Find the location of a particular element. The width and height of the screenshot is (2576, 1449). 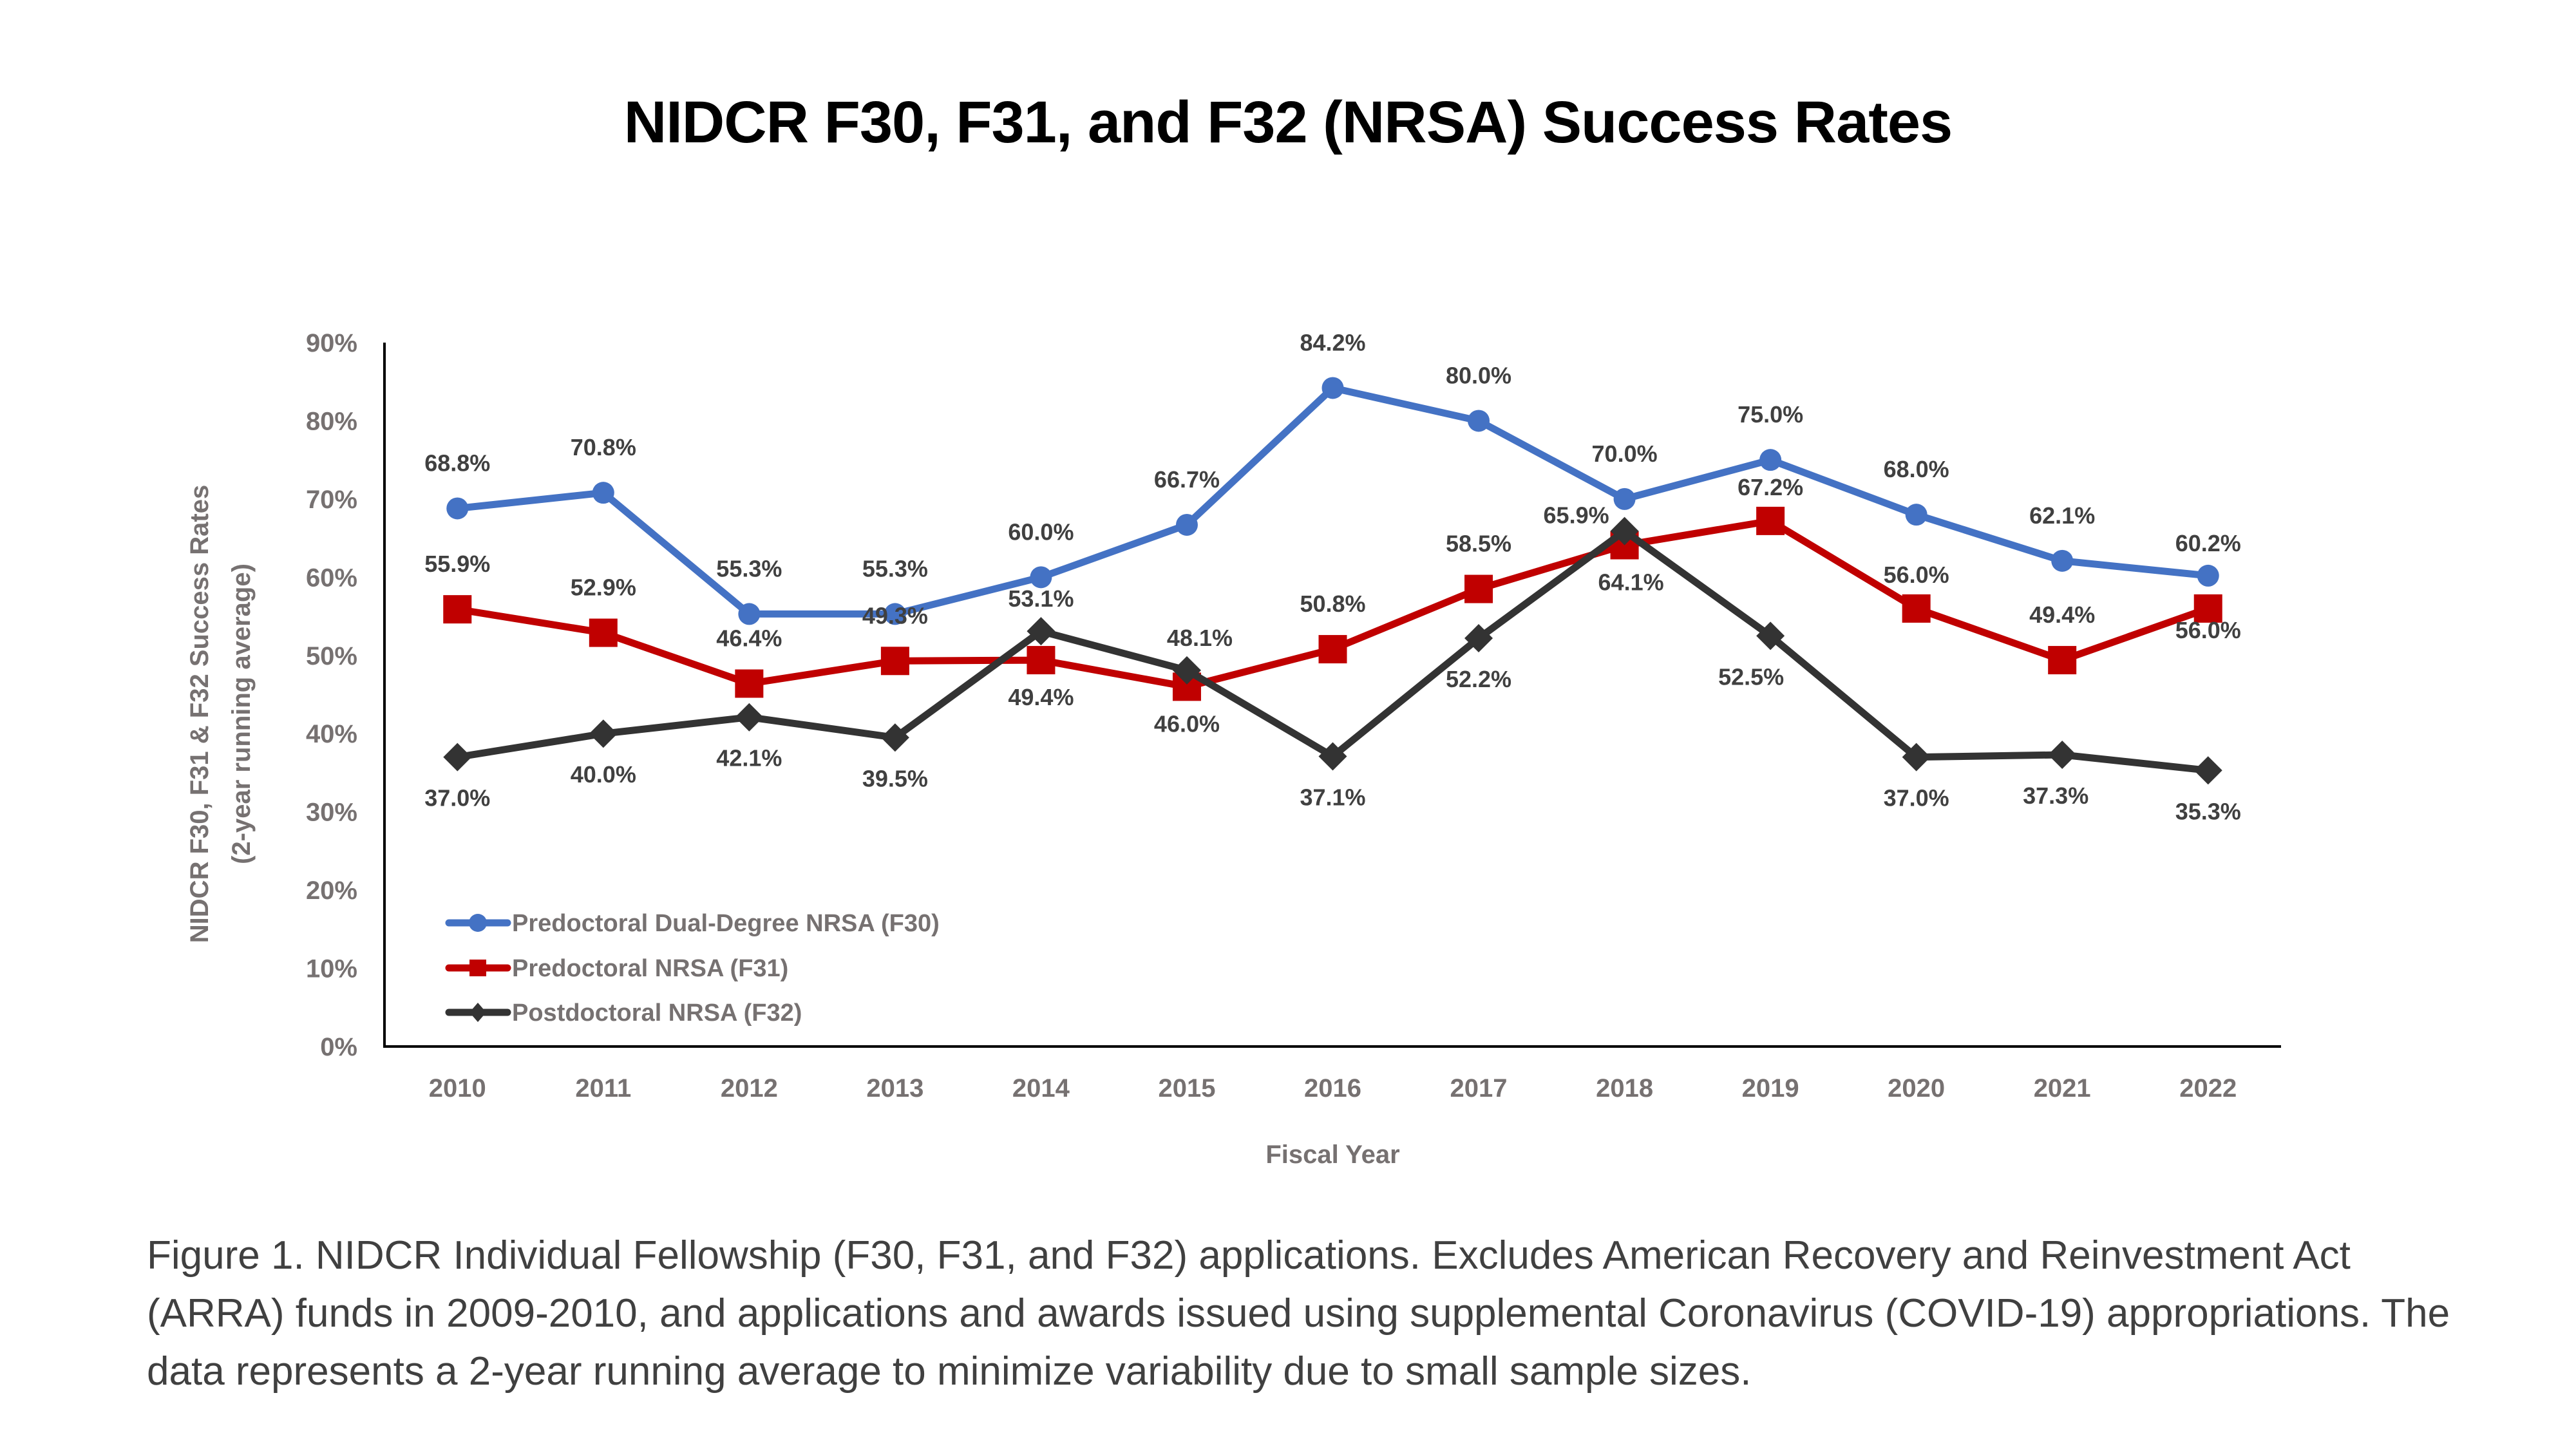

y-axis-title-line-1: NIDCR F30, F31 & F32 Success Rates is located at coordinates (199, 714).